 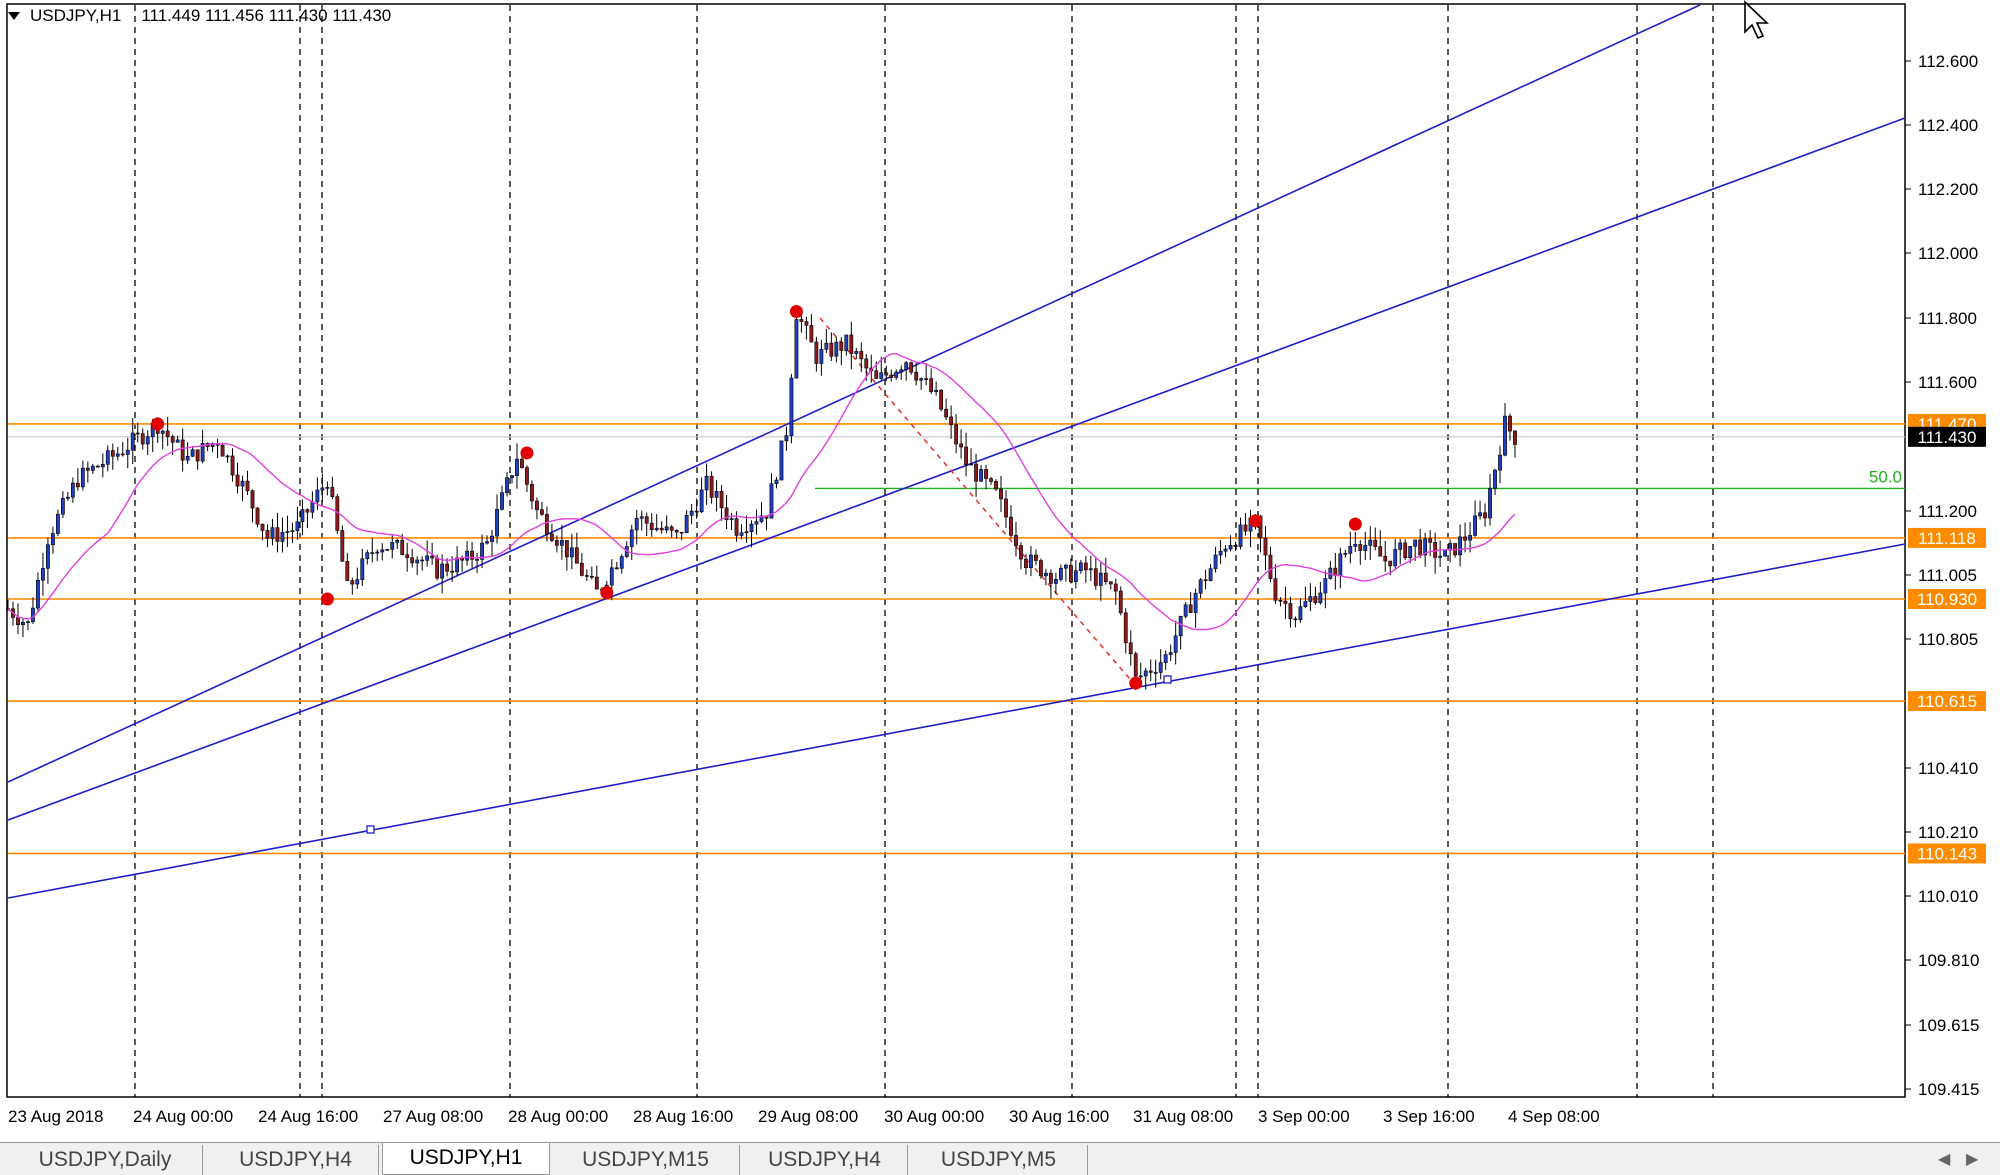 What do you see at coordinates (14, 16) in the screenshot?
I see `triangle-down-icon` at bounding box center [14, 16].